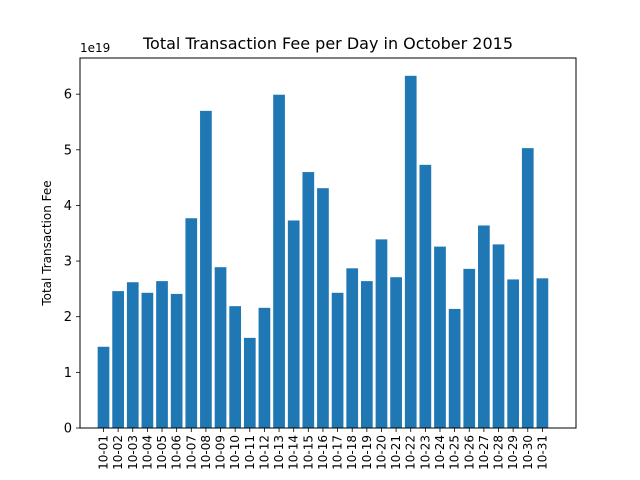 This screenshot has width=640, height=480. I want to click on x-tick-label: 10-11, so click(250, 452).